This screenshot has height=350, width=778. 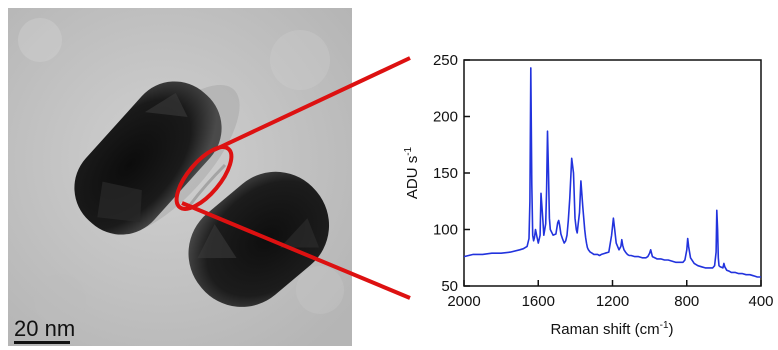 I want to click on callout-line-lower, so click(x=296, y=250).